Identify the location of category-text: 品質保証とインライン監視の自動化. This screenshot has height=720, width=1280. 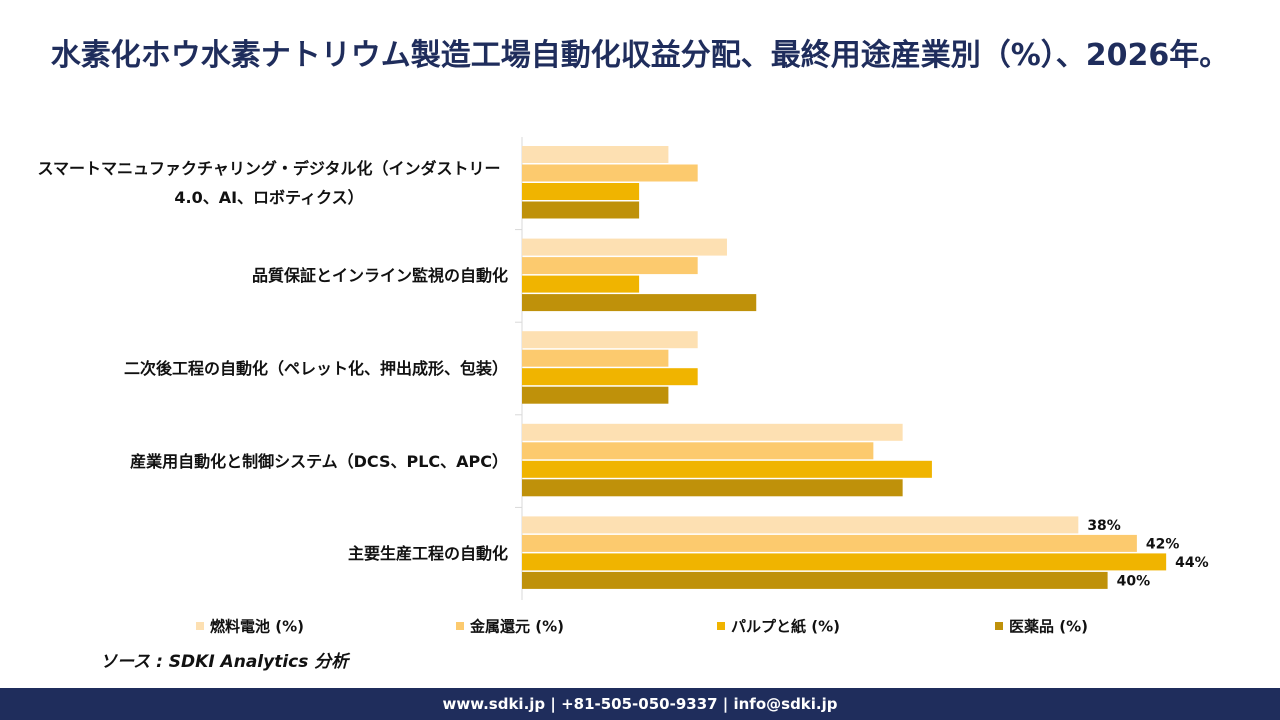
(379, 276).